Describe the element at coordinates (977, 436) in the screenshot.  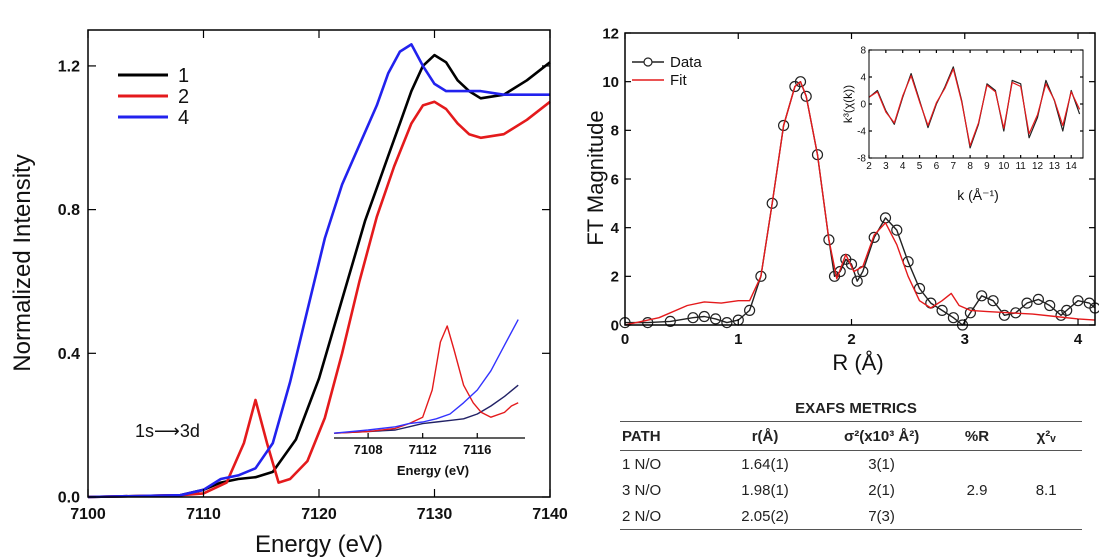
I see `column-header: %R` at that location.